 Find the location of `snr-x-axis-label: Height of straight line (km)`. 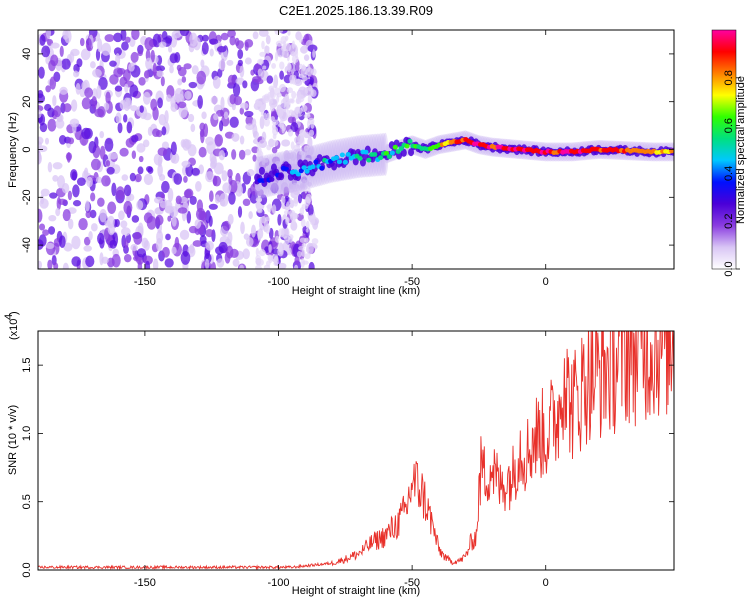

snr-x-axis-label: Height of straight line (km) is located at coordinates (356, 591).